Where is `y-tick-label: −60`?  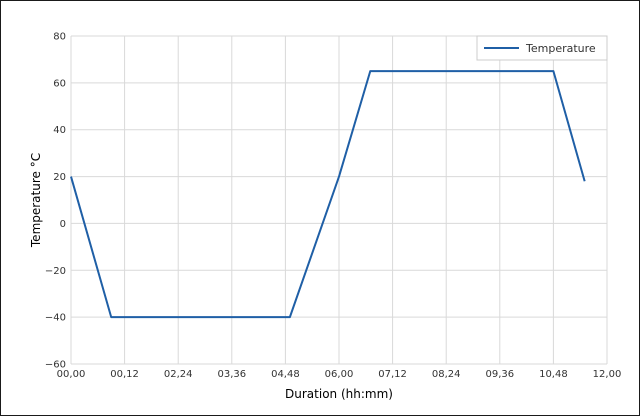 y-tick-label: −60 is located at coordinates (55, 365).